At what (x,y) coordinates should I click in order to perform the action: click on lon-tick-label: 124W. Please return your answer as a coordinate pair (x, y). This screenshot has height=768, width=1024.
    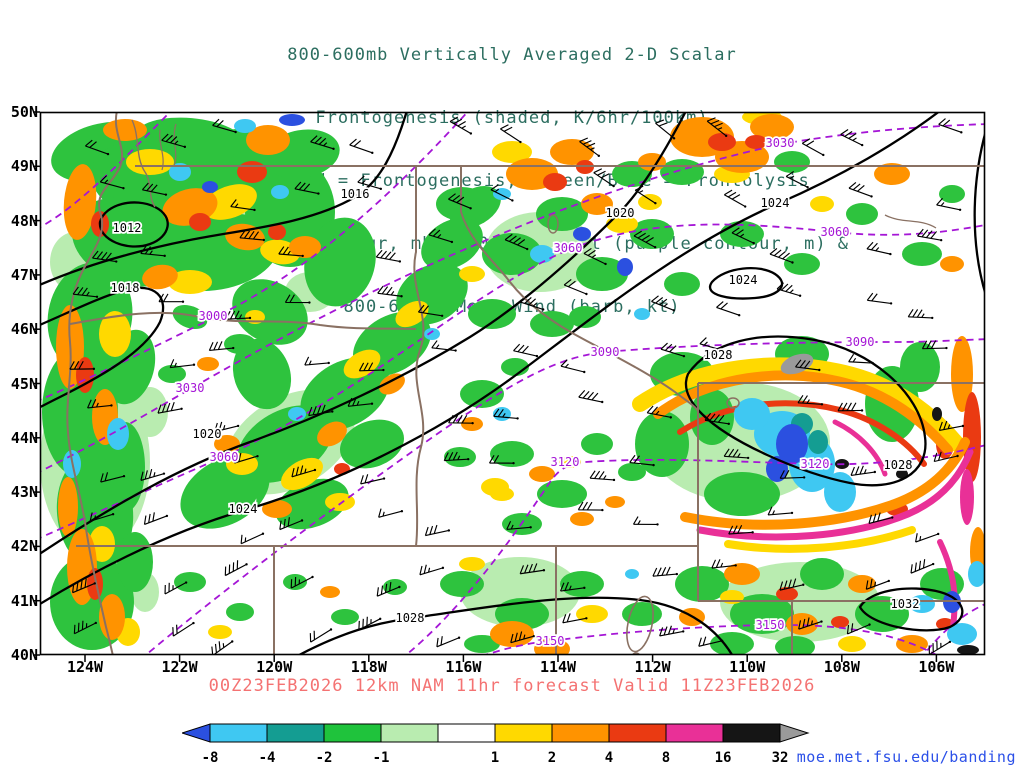
    Looking at the image, I should click on (85, 667).